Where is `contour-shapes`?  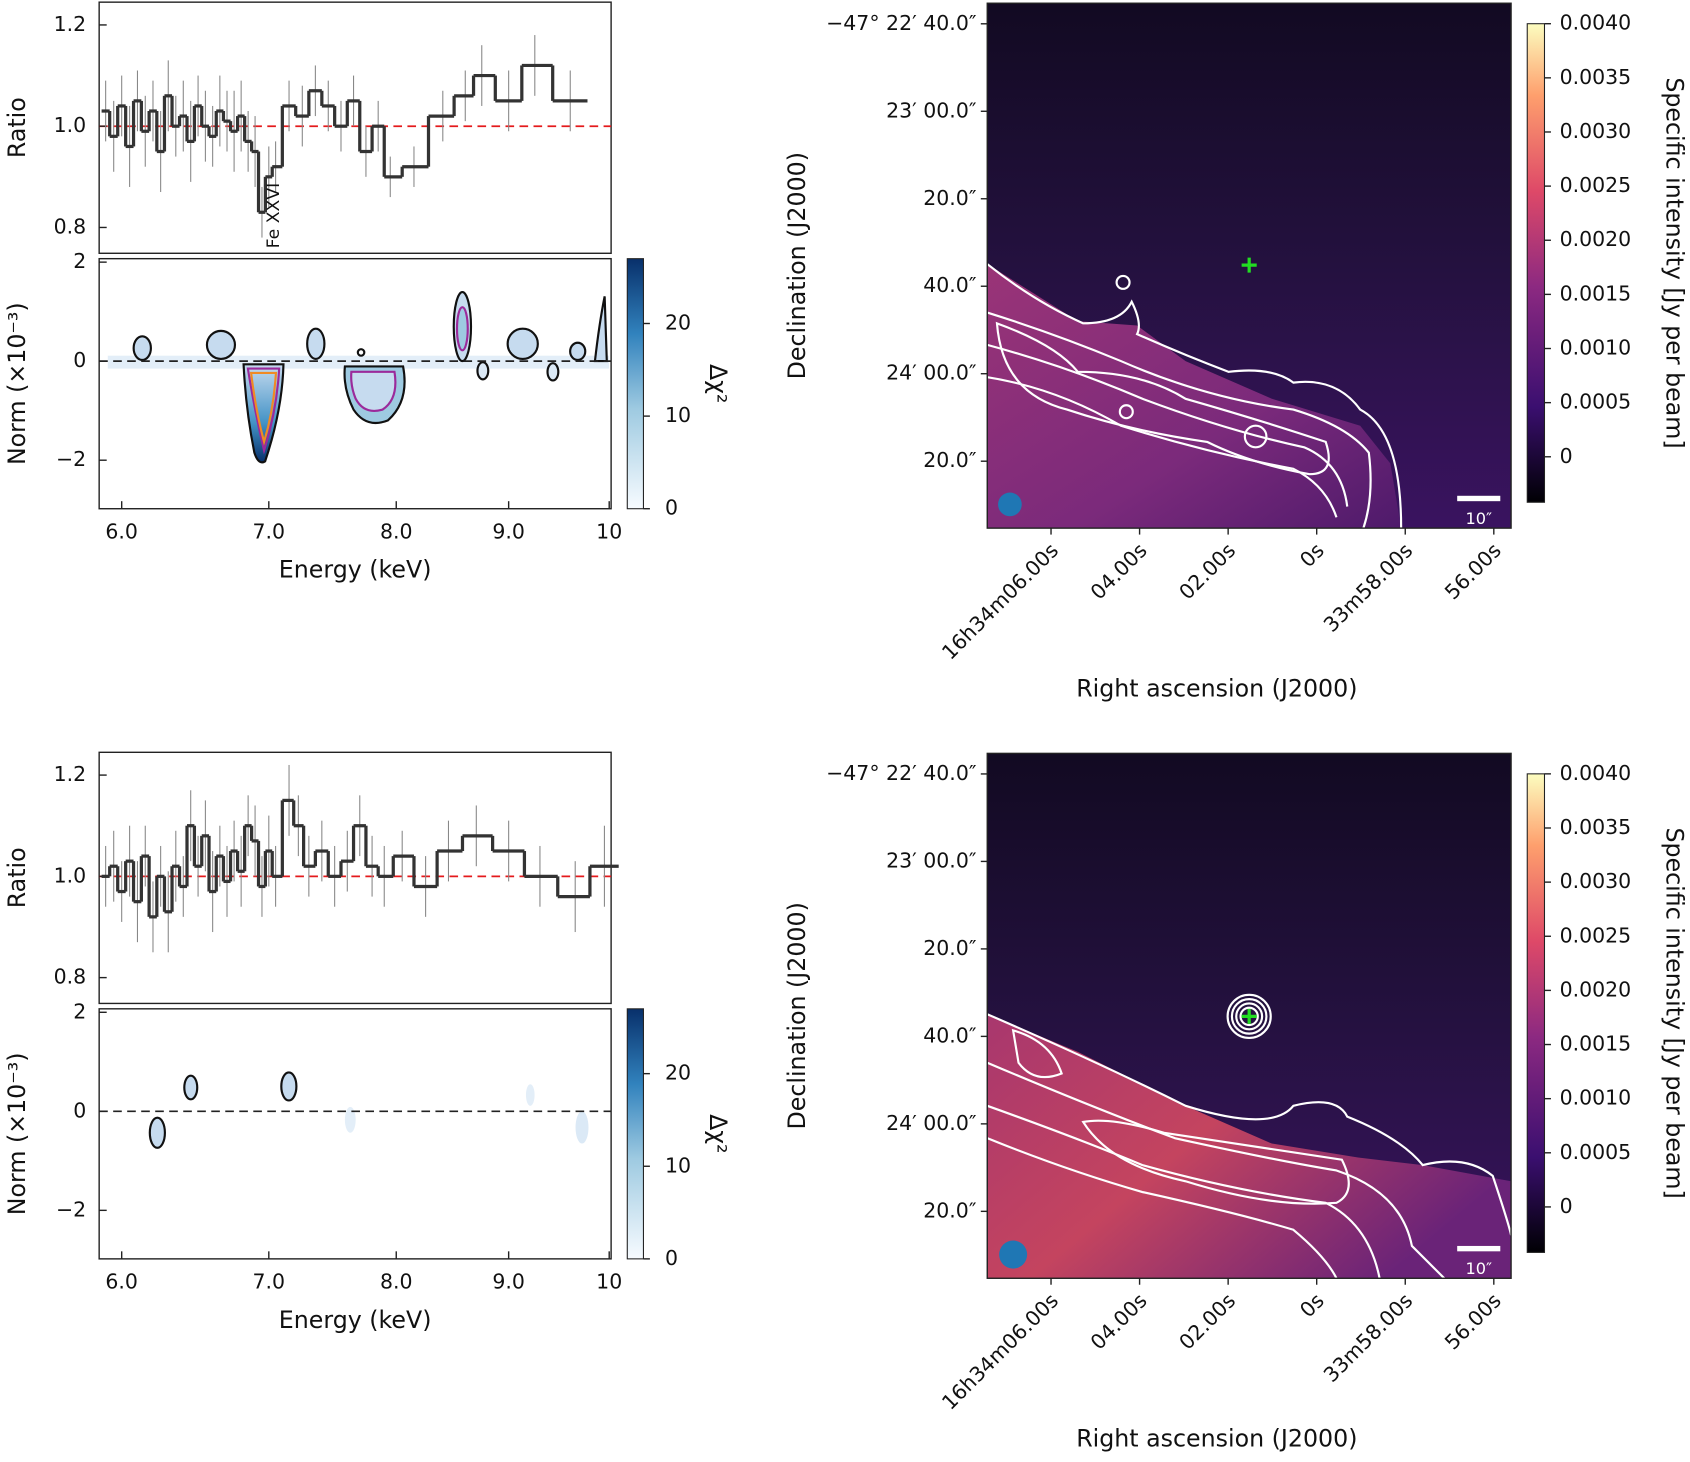 contour-shapes is located at coordinates (368, 1110).